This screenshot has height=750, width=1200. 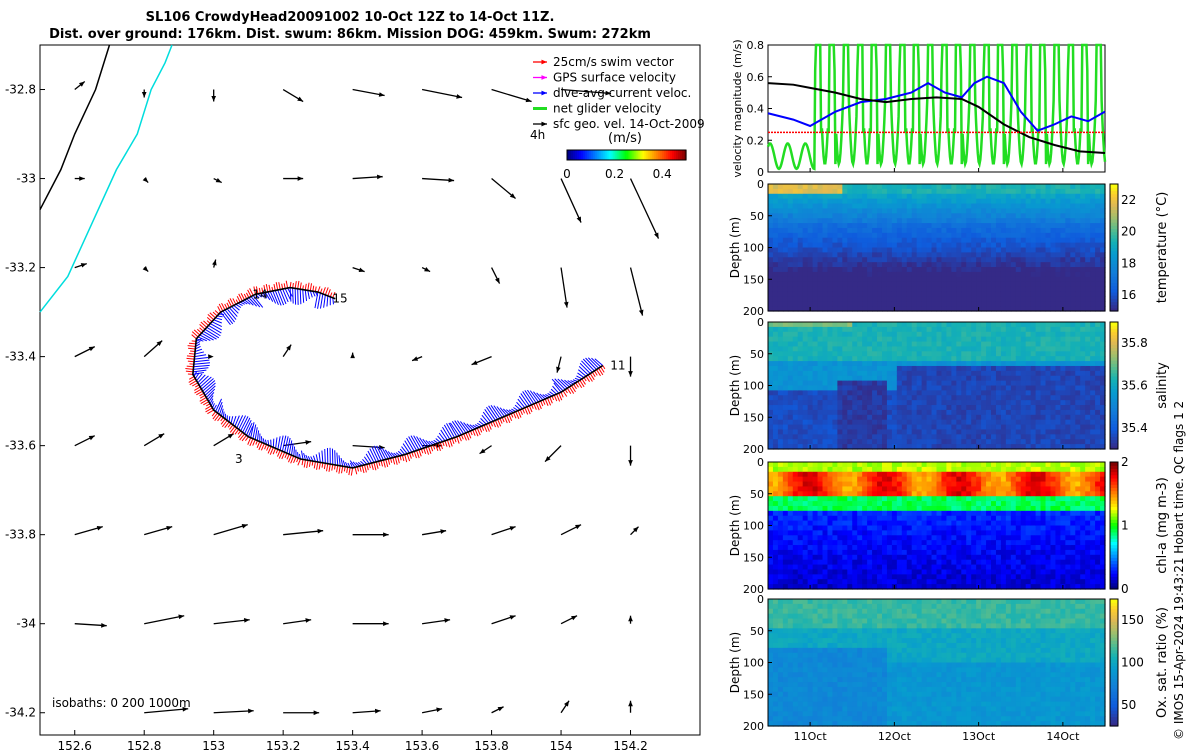 What do you see at coordinates (895, 736) in the screenshot?
I see `time-xtick-label: 12Oct` at bounding box center [895, 736].